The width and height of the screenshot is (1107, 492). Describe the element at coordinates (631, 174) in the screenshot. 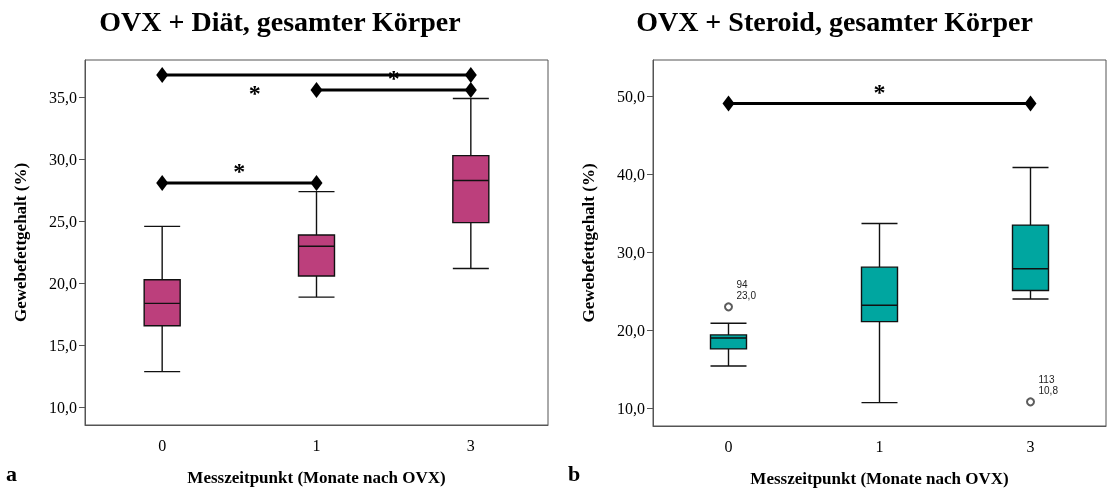

I see `y-tick-label: 40,0` at that location.